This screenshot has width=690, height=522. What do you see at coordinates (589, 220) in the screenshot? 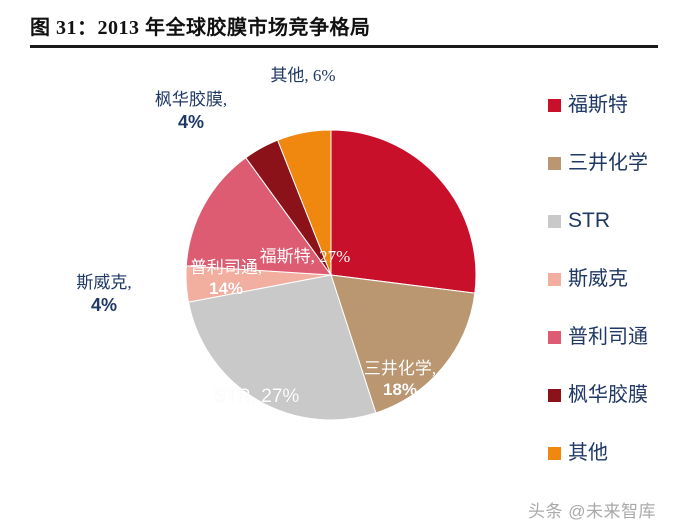
I see `legend-label: STR` at bounding box center [589, 220].